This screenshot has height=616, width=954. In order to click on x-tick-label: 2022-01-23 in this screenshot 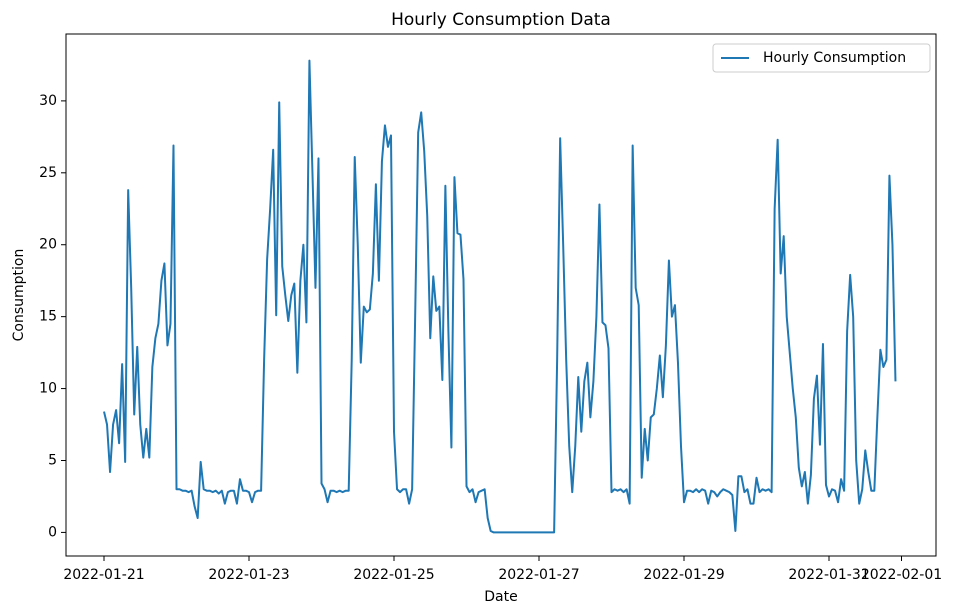, I will do `click(248, 575)`.